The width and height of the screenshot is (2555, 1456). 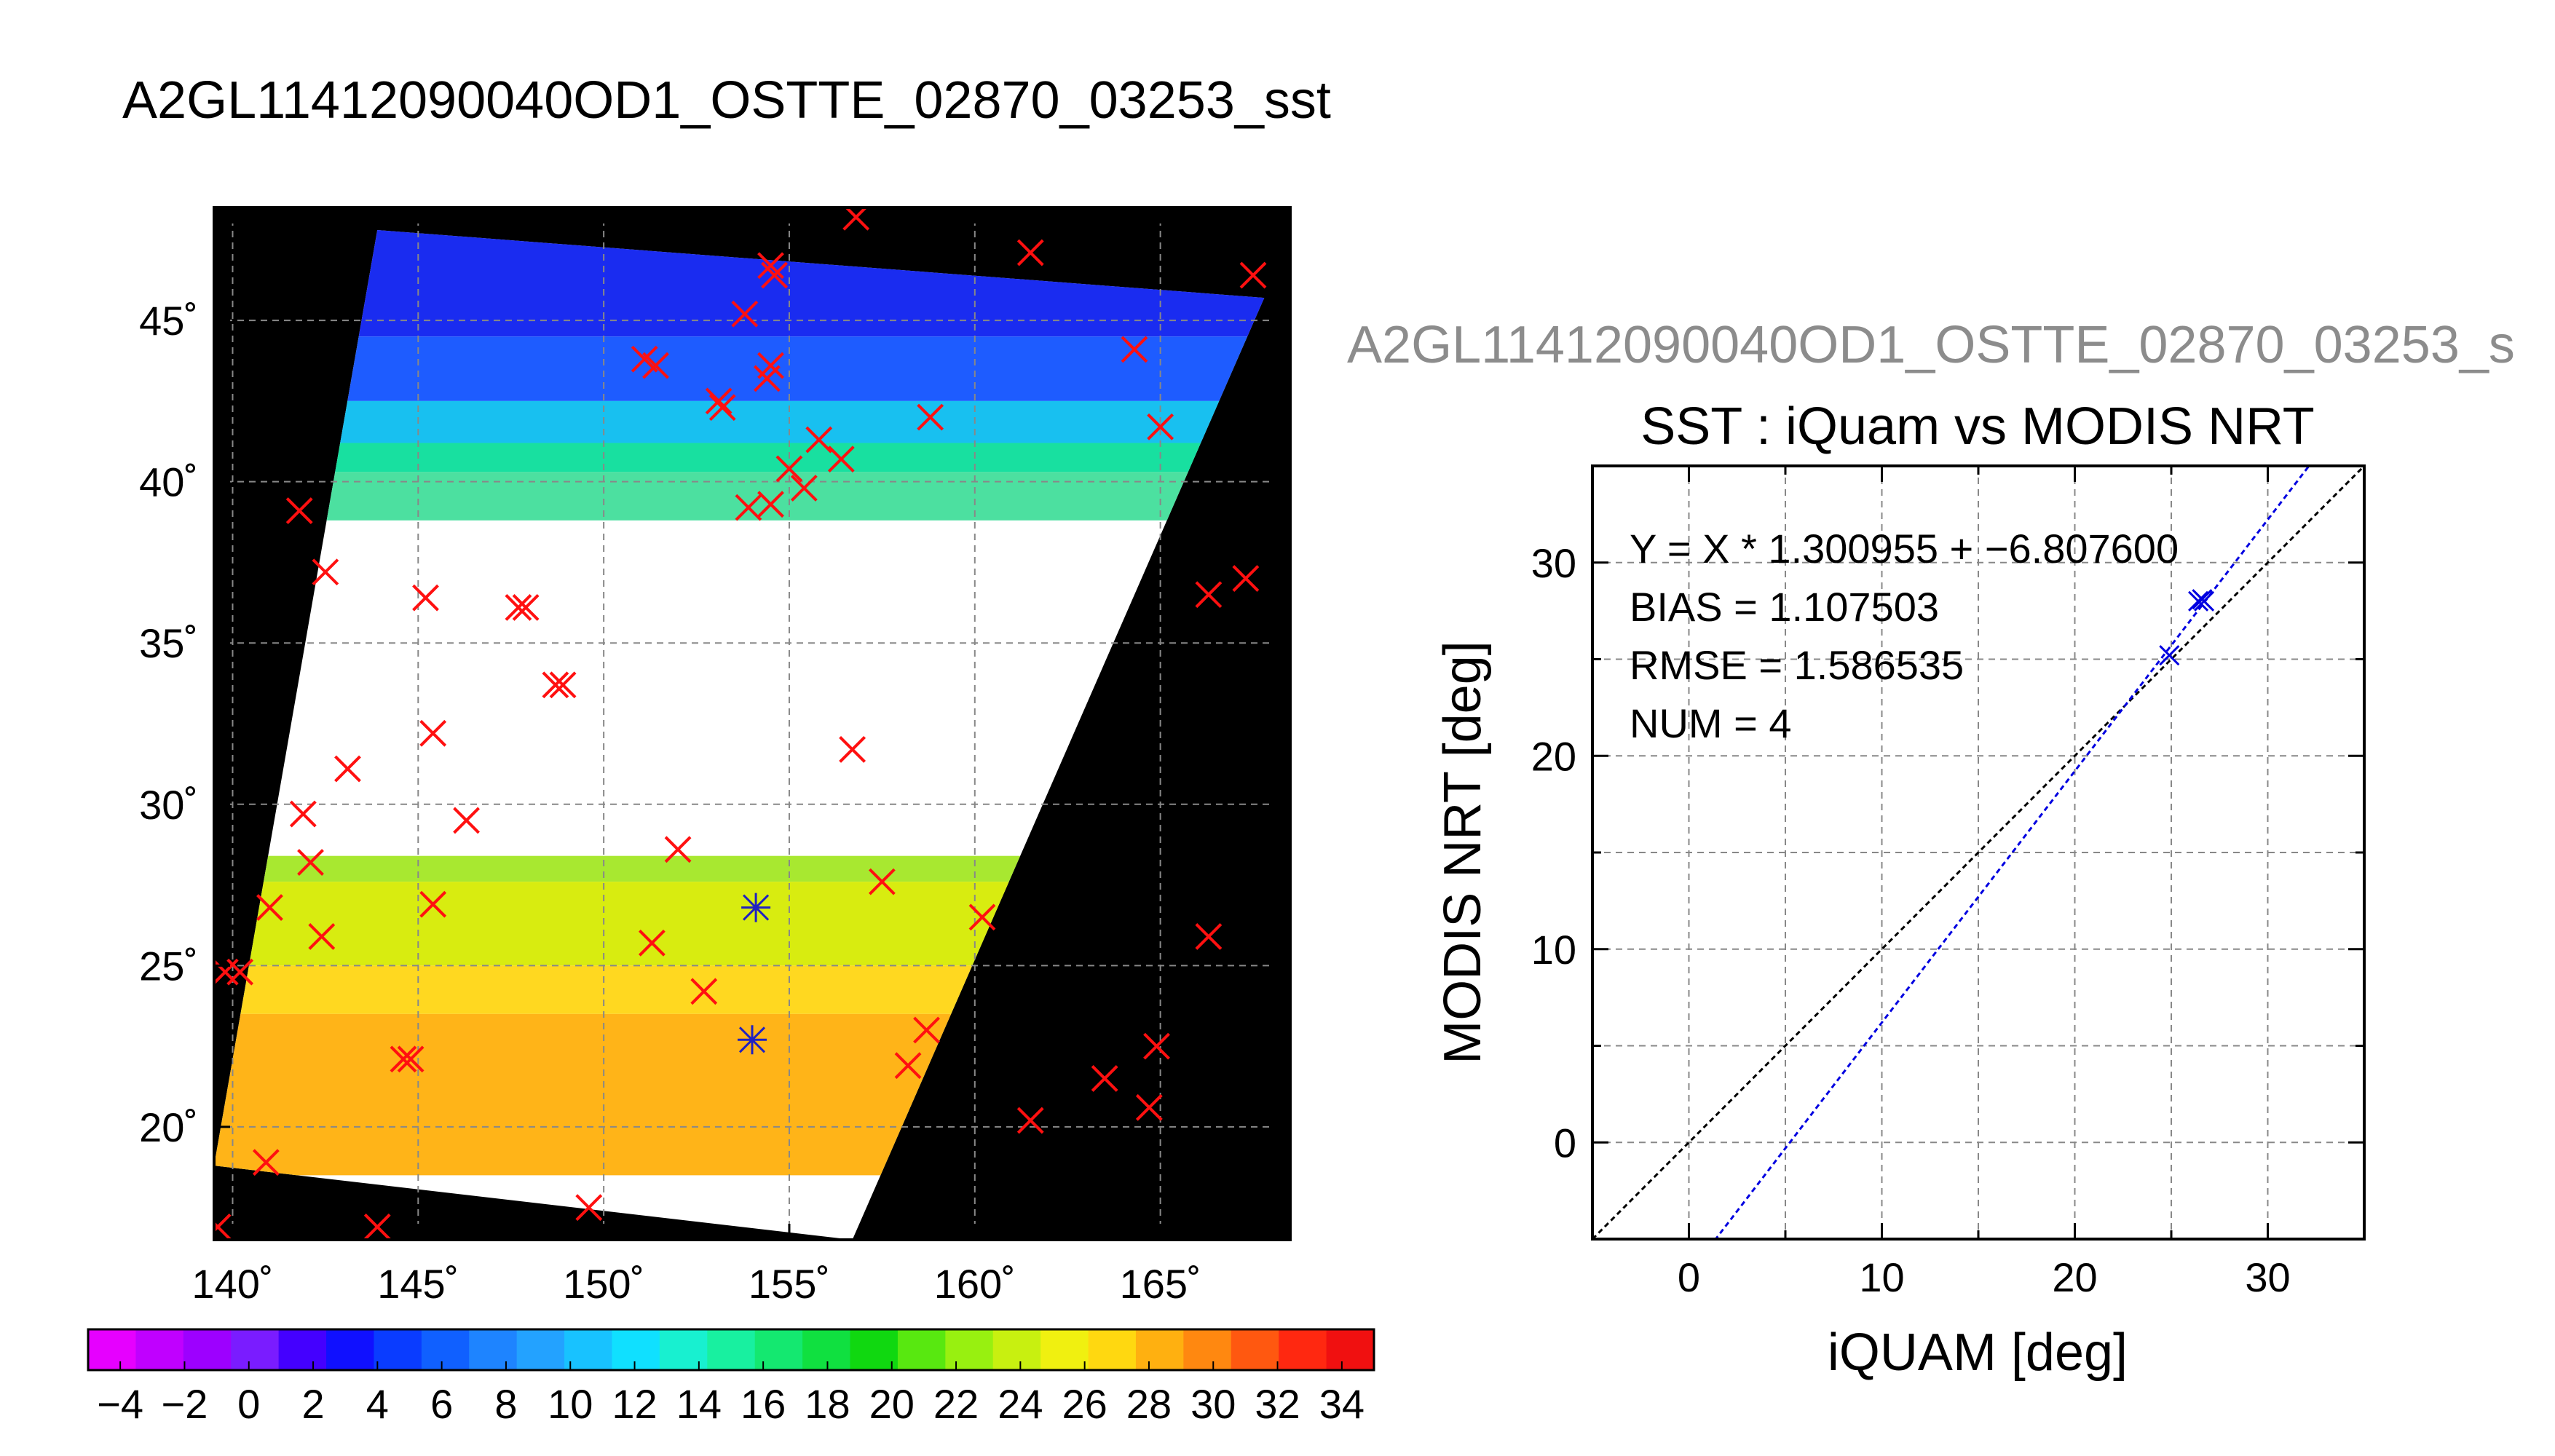 What do you see at coordinates (185, 1404) in the screenshot?
I see `colorbar-tick-label: −2` at bounding box center [185, 1404].